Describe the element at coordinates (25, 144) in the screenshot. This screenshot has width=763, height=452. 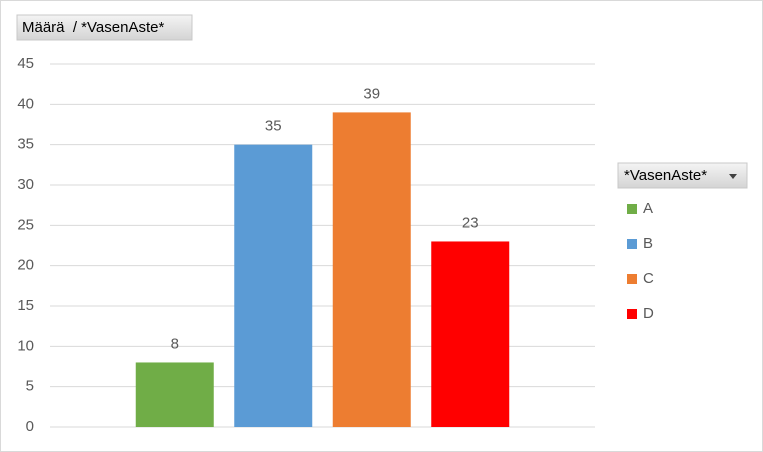
I see `y-tick-label: 35` at that location.